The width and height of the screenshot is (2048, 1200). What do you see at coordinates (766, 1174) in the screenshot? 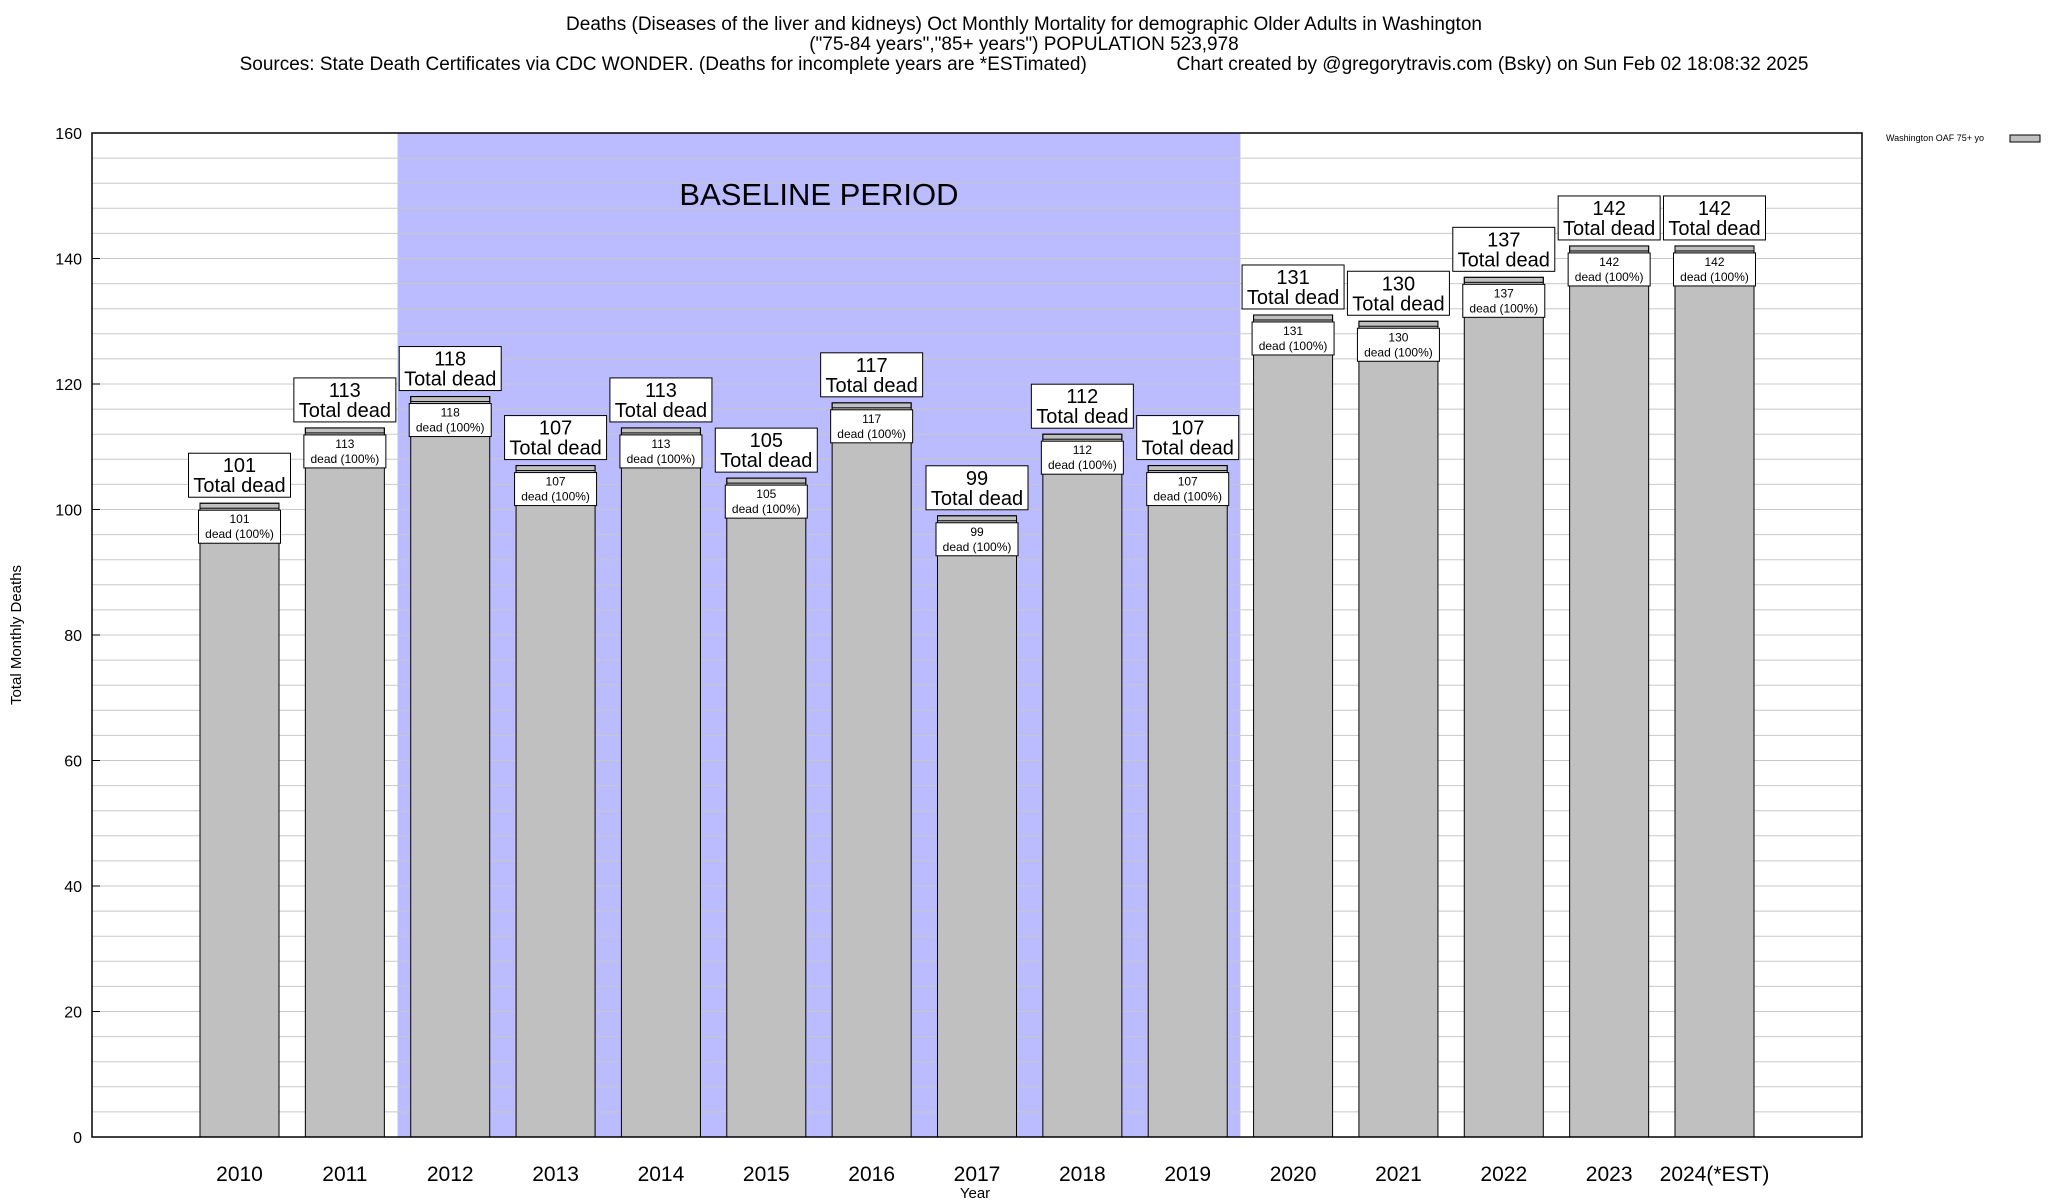
I see `x-tick-label-2015: 2015` at bounding box center [766, 1174].